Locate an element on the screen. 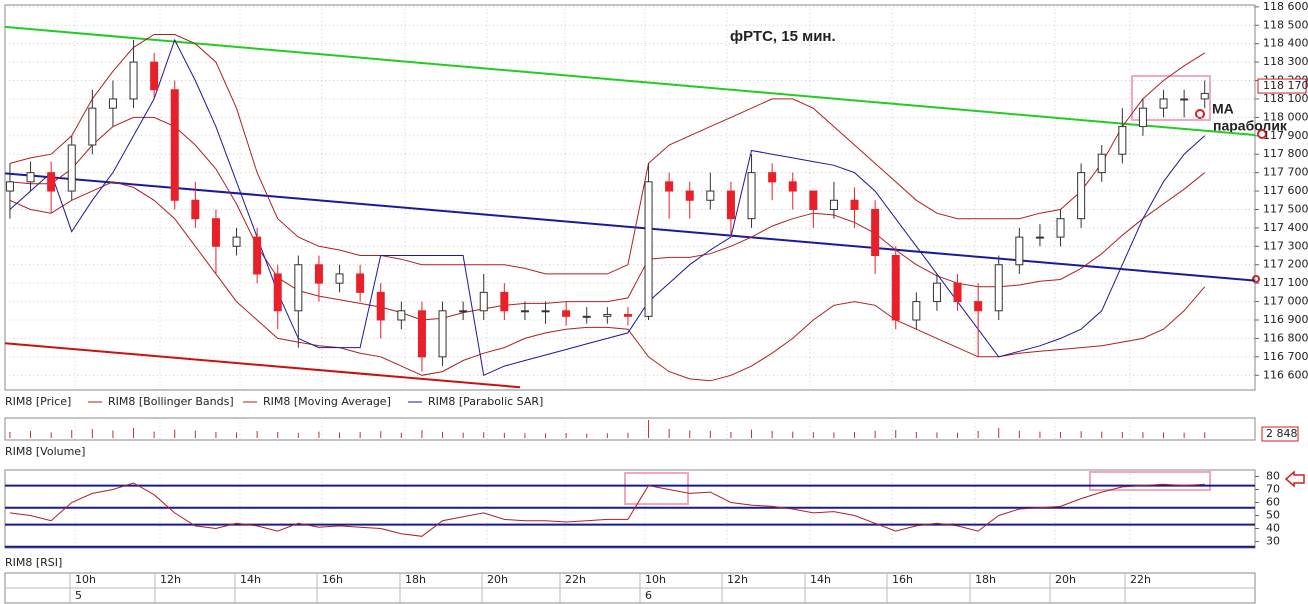  annotation: параболик is located at coordinates (1250, 126).